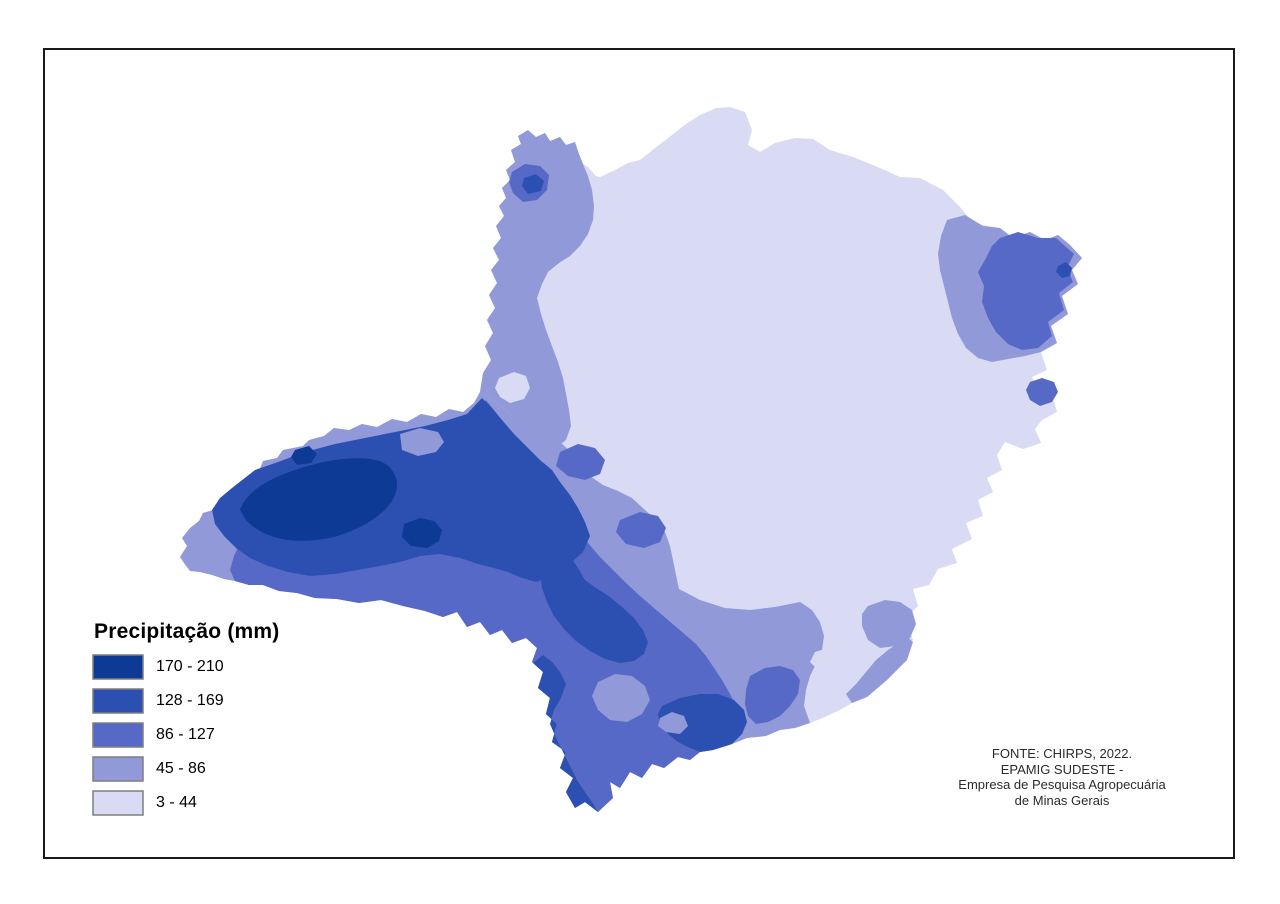 This screenshot has width=1280, height=904. Describe the element at coordinates (232, 667) in the screenshot. I see `legend-item: 170 - 210` at that location.